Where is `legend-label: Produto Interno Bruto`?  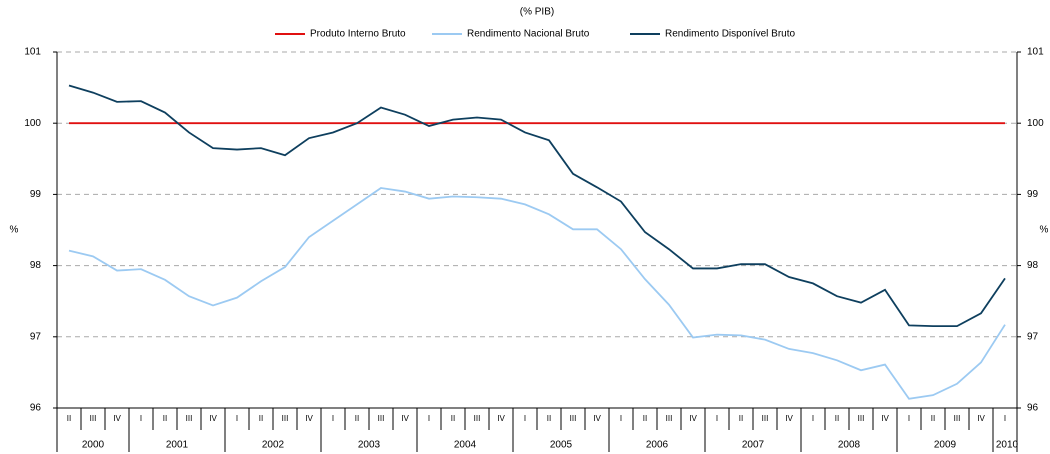
legend-label: Produto Interno Bruto is located at coordinates (358, 34).